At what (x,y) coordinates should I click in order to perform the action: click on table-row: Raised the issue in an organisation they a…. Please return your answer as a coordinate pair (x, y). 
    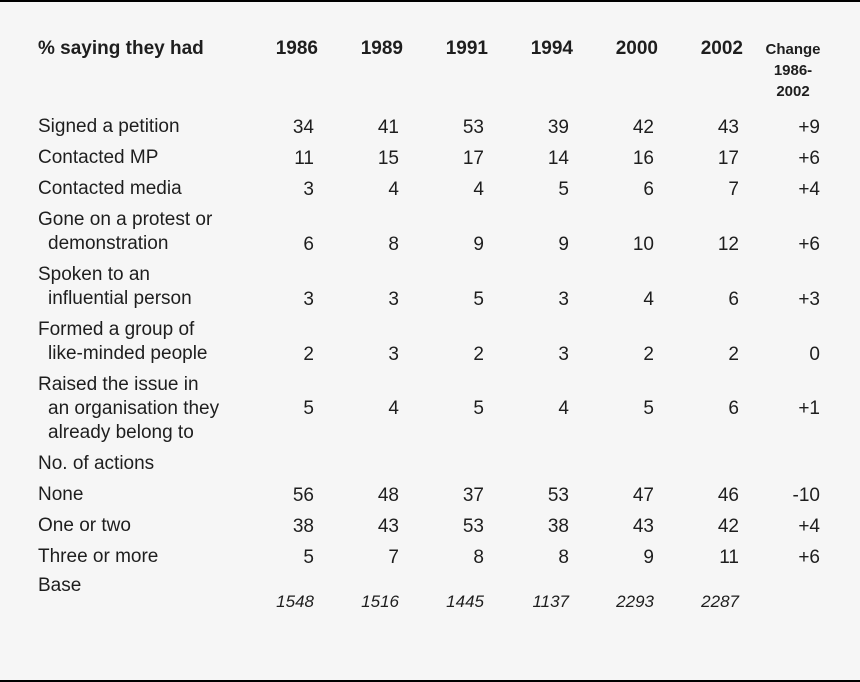
    Looking at the image, I should click on (439, 408).